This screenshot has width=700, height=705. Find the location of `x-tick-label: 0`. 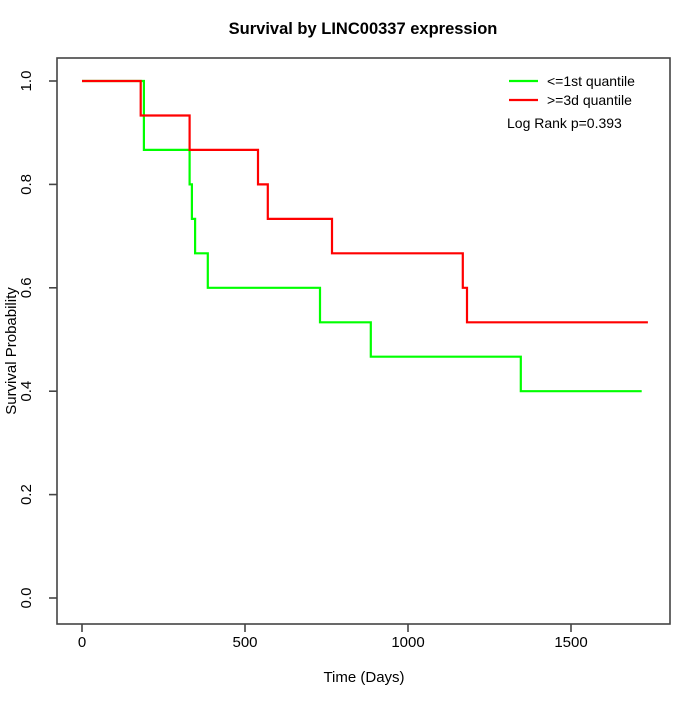

x-tick-label: 0 is located at coordinates (82, 642).